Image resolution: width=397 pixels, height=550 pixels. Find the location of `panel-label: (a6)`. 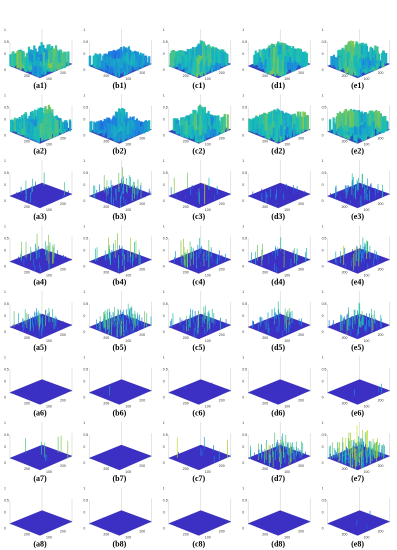

panel-label: (a6) is located at coordinates (40, 413).